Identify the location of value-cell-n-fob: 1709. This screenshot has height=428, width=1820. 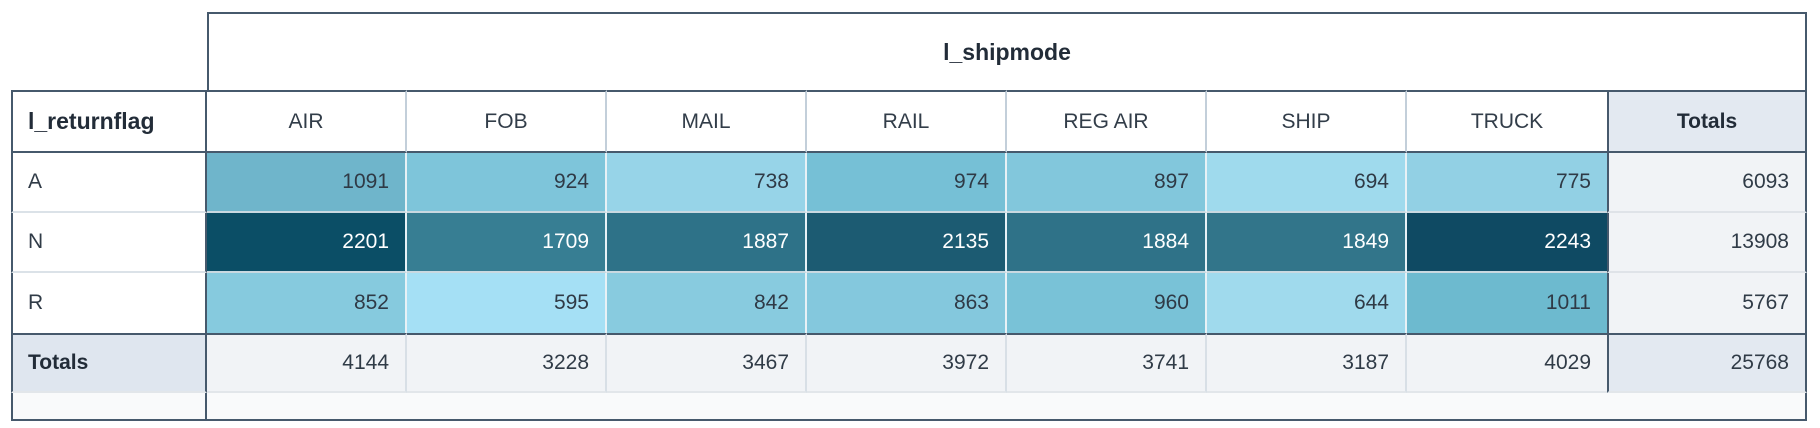
(507, 243).